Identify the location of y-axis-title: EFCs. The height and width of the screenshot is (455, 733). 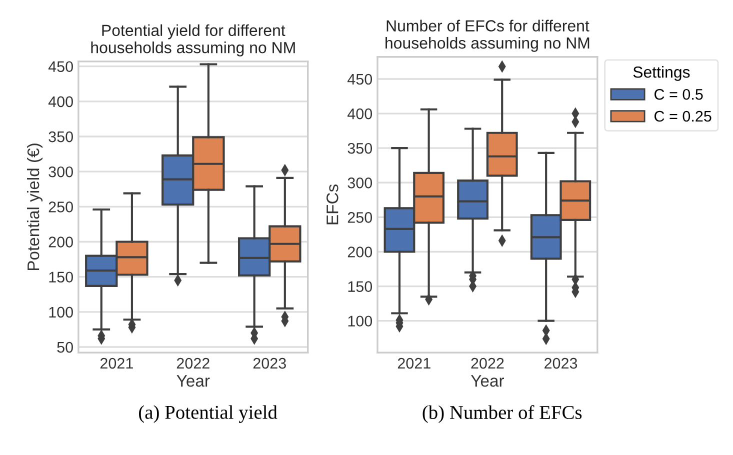
(332, 204).